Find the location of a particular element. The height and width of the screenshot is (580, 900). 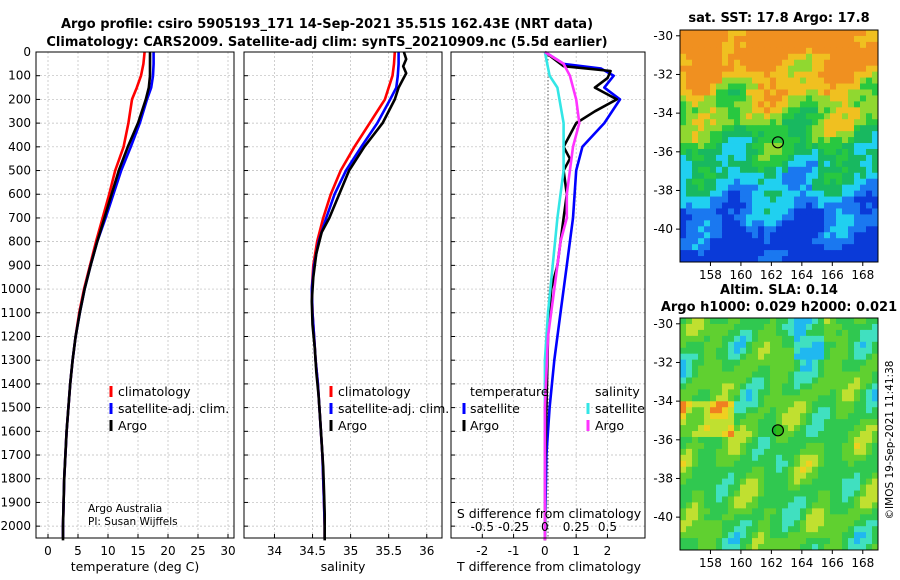

difference-legend-t-argo: Argo is located at coordinates (484, 425).